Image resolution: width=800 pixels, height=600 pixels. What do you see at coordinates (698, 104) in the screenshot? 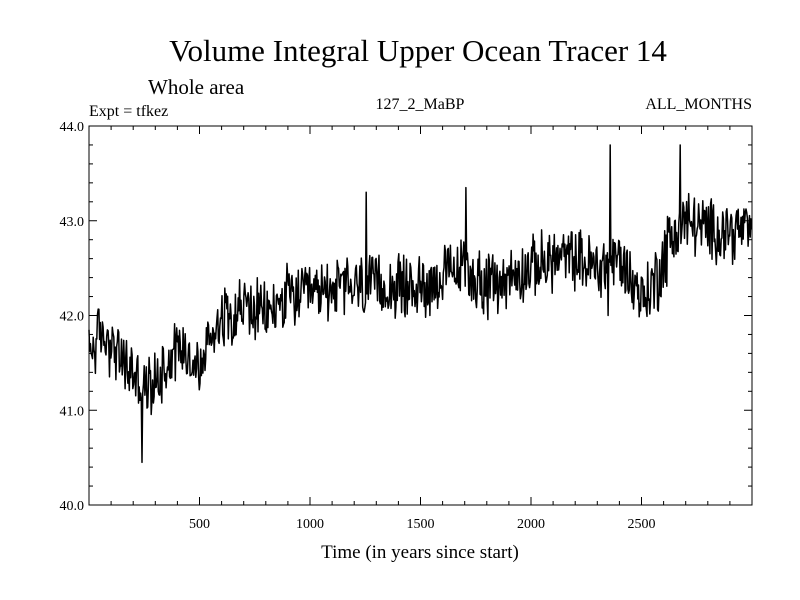
I see `months-label: ALL_MONTHS` at bounding box center [698, 104].